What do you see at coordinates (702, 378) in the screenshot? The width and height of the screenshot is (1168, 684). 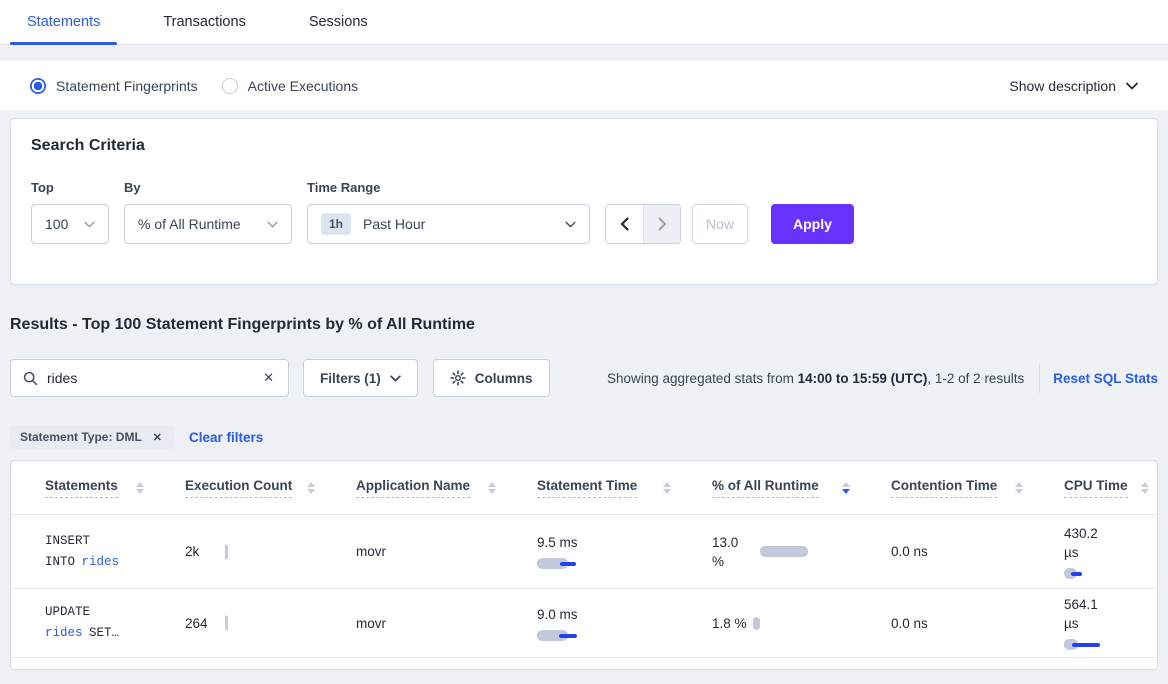 I see `stats-prefix: Showing aggregated stats from` at bounding box center [702, 378].